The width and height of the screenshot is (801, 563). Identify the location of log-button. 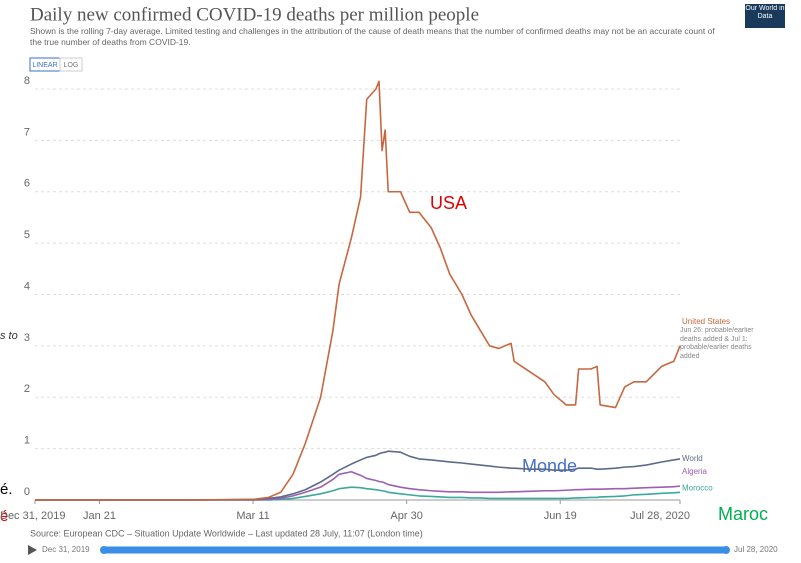
(71, 64).